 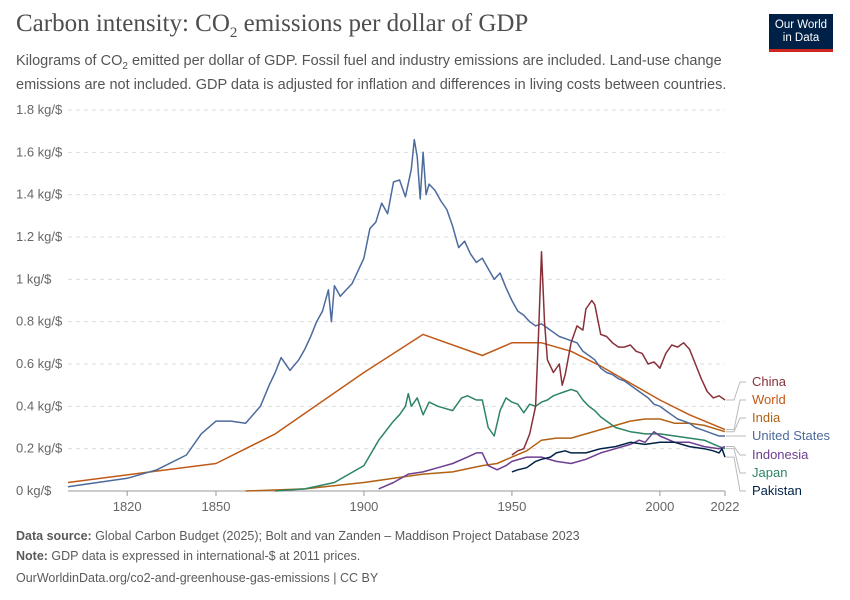 I want to click on y-tick-label: 1.6 kg/$, so click(x=39, y=151).